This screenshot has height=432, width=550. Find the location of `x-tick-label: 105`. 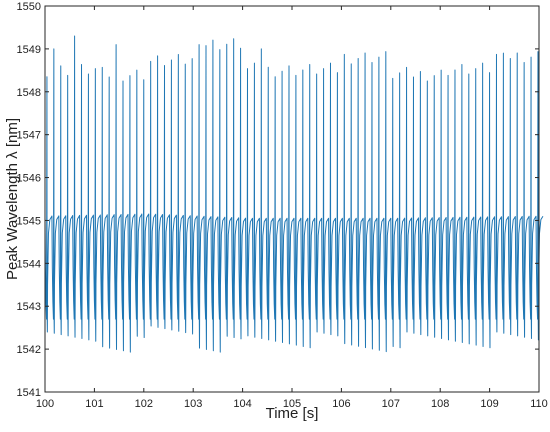

x-tick-label: 105 is located at coordinates (292, 404).